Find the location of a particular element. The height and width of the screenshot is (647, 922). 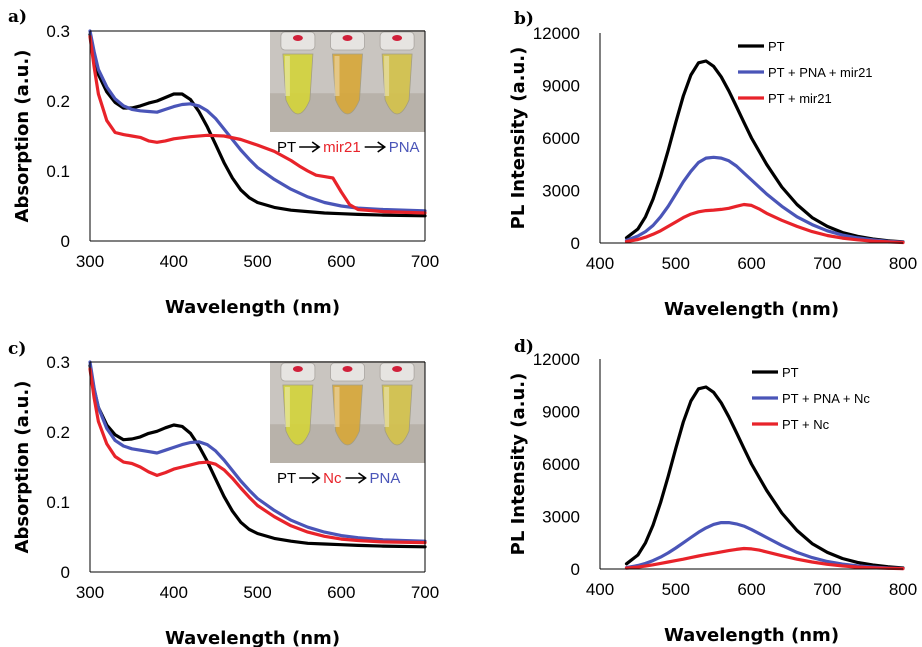

legend-entry: PT + PNA + Nc is located at coordinates (826, 398).